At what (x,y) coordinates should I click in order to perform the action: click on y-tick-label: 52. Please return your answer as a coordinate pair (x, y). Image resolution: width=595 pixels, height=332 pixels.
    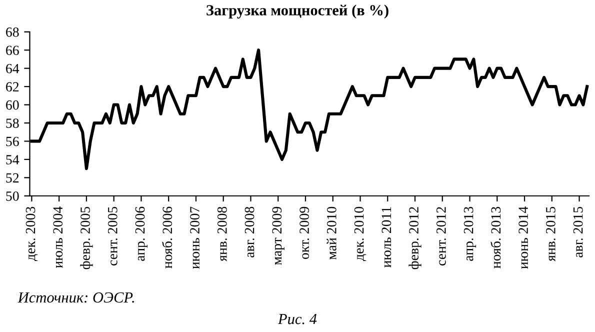
    Looking at the image, I should click on (12, 178).